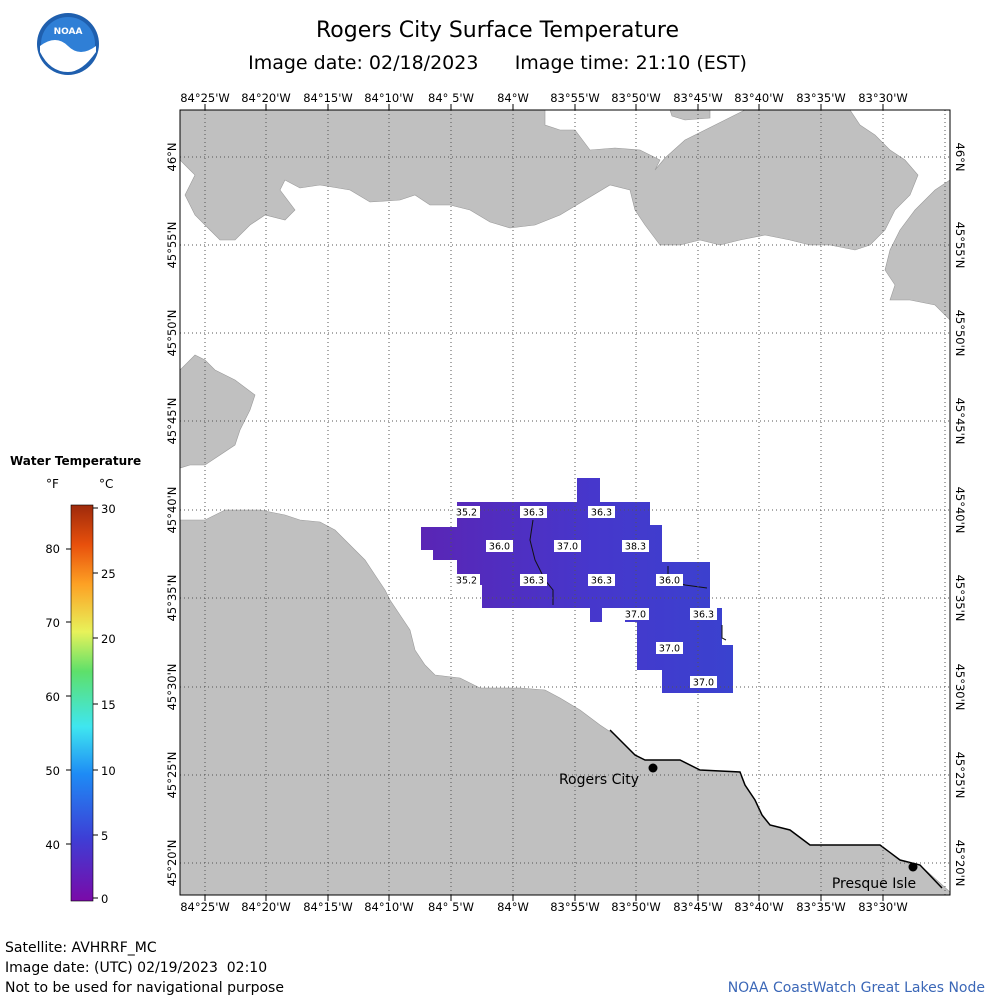 The width and height of the screenshot is (995, 1005). Describe the element at coordinates (653, 768) in the screenshot. I see `rogers-city-marker` at that location.